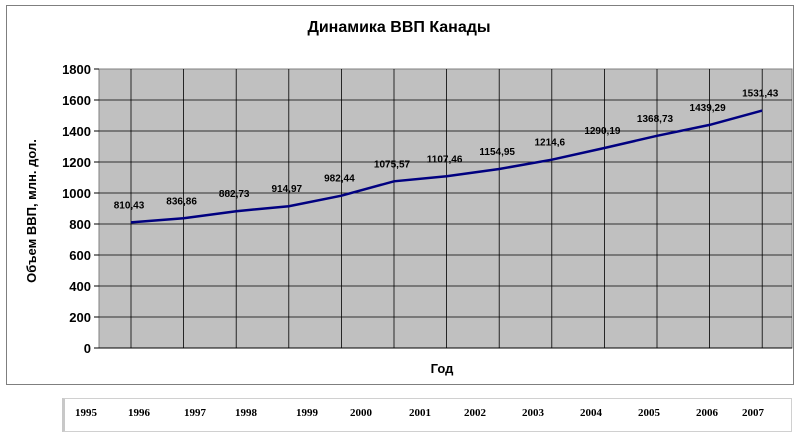 Image resolution: width=800 pixels, height=437 pixels. I want to click on strip-year-label: 2005, so click(649, 413).